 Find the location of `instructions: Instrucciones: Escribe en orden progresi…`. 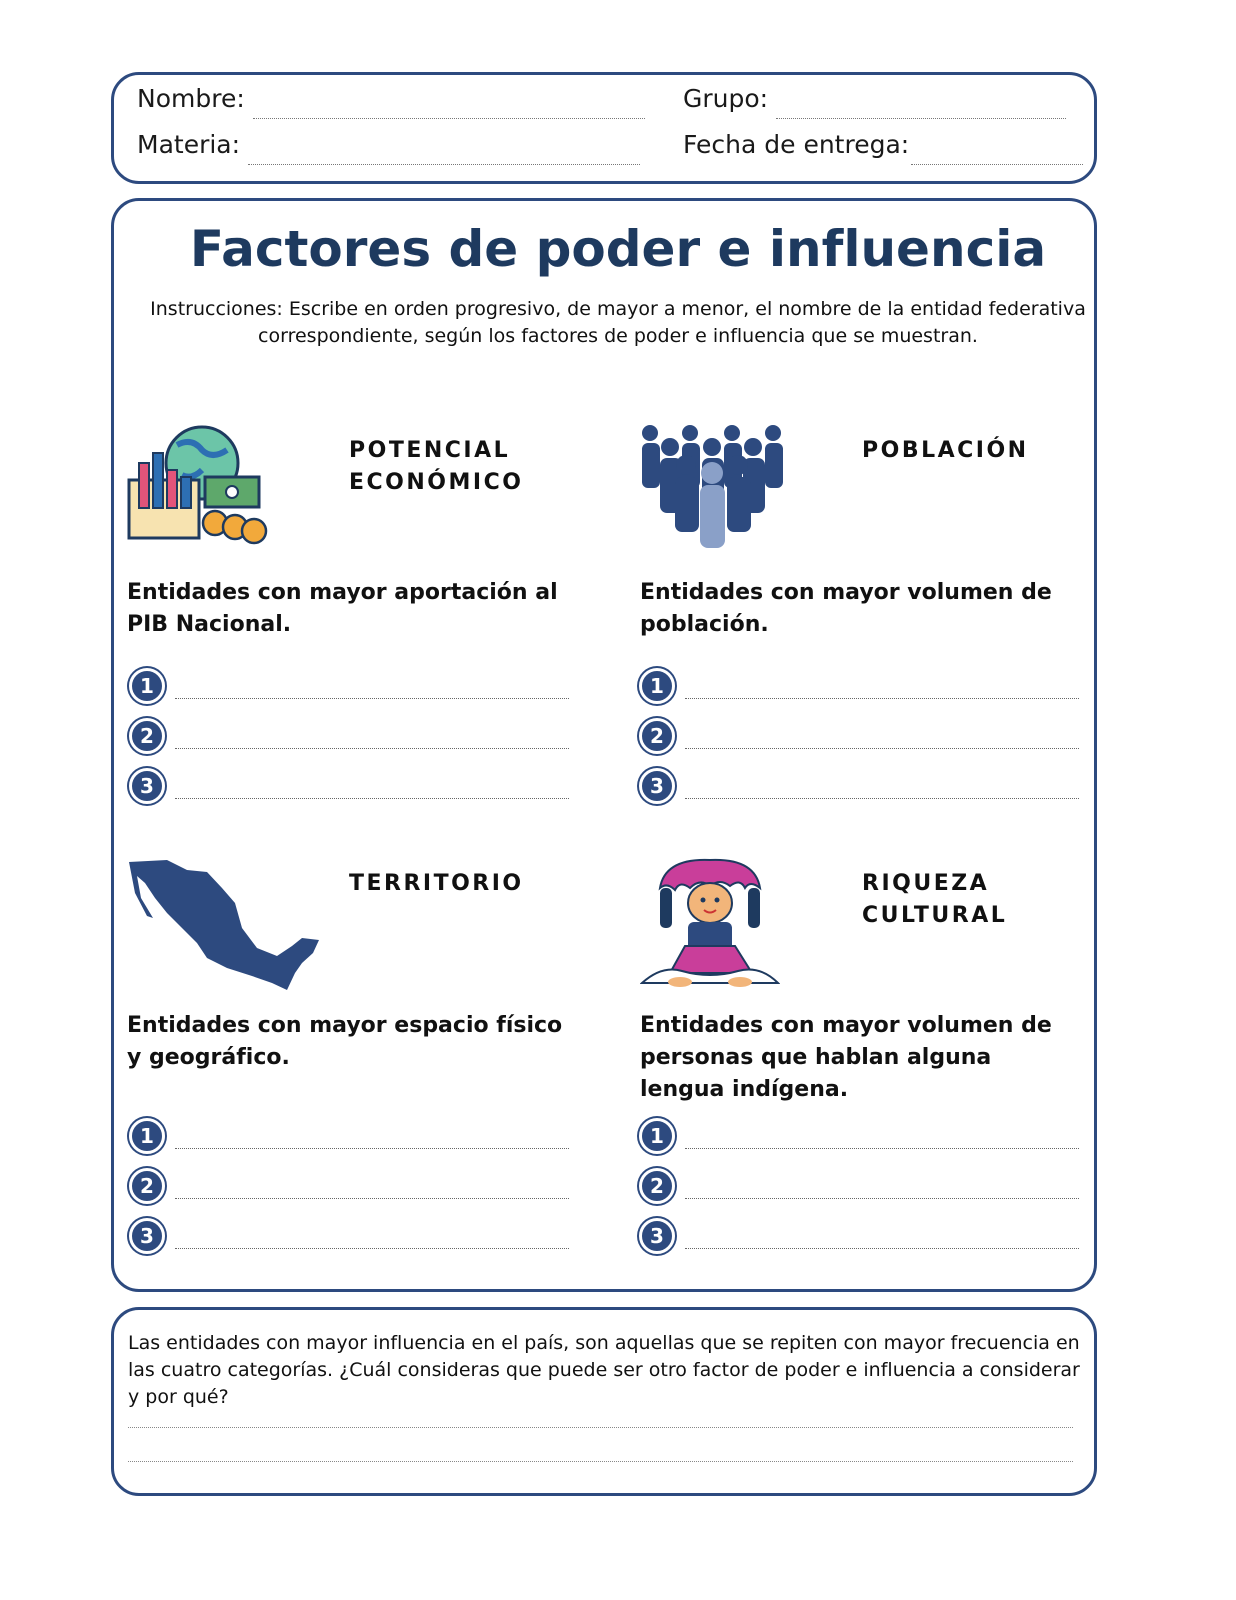

instructions: Instrucciones: Escribe en orden progresi… is located at coordinates (618, 322).